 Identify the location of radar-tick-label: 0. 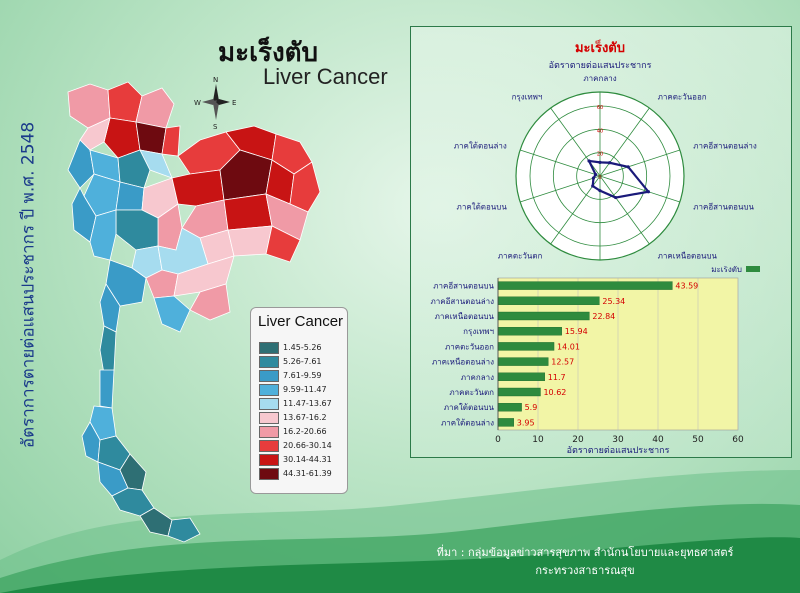
(599, 178).